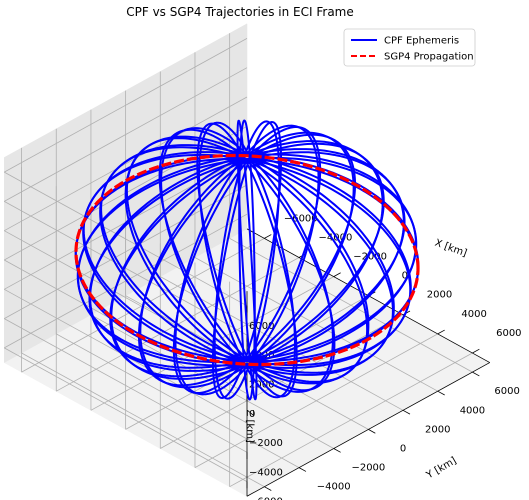  I want to click on y-axis-label: Y [km], so click(441, 468).